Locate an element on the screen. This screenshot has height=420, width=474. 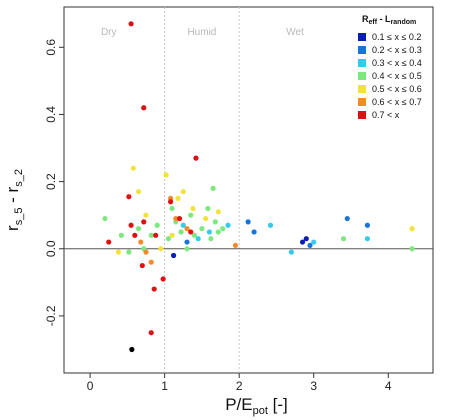
x-tick-label: 2 is located at coordinates (239, 386).